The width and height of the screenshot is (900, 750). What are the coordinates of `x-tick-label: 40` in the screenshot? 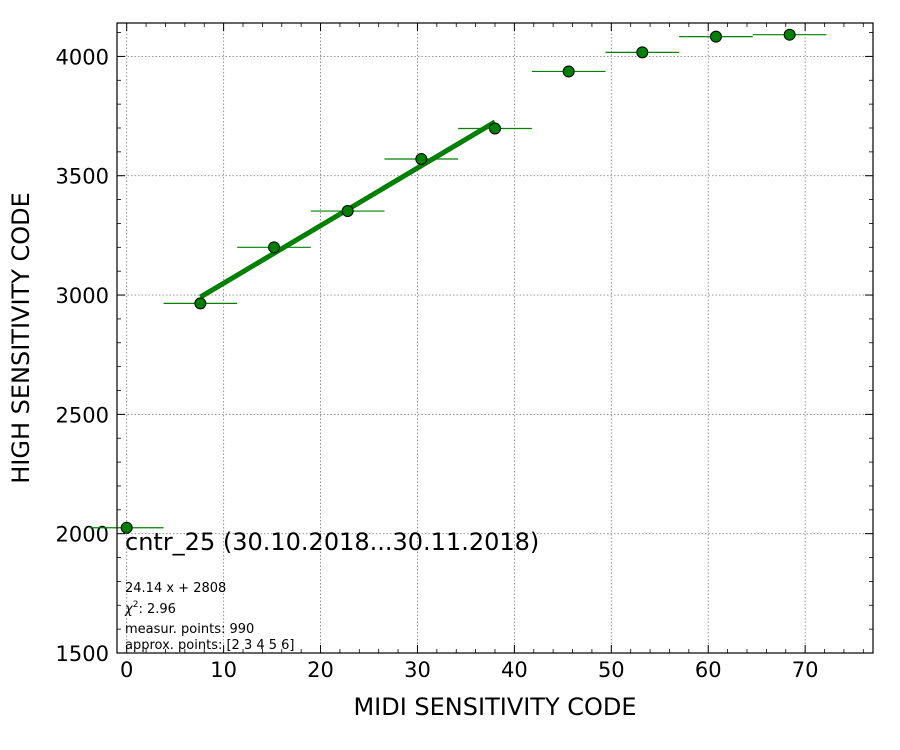 It's located at (514, 670).